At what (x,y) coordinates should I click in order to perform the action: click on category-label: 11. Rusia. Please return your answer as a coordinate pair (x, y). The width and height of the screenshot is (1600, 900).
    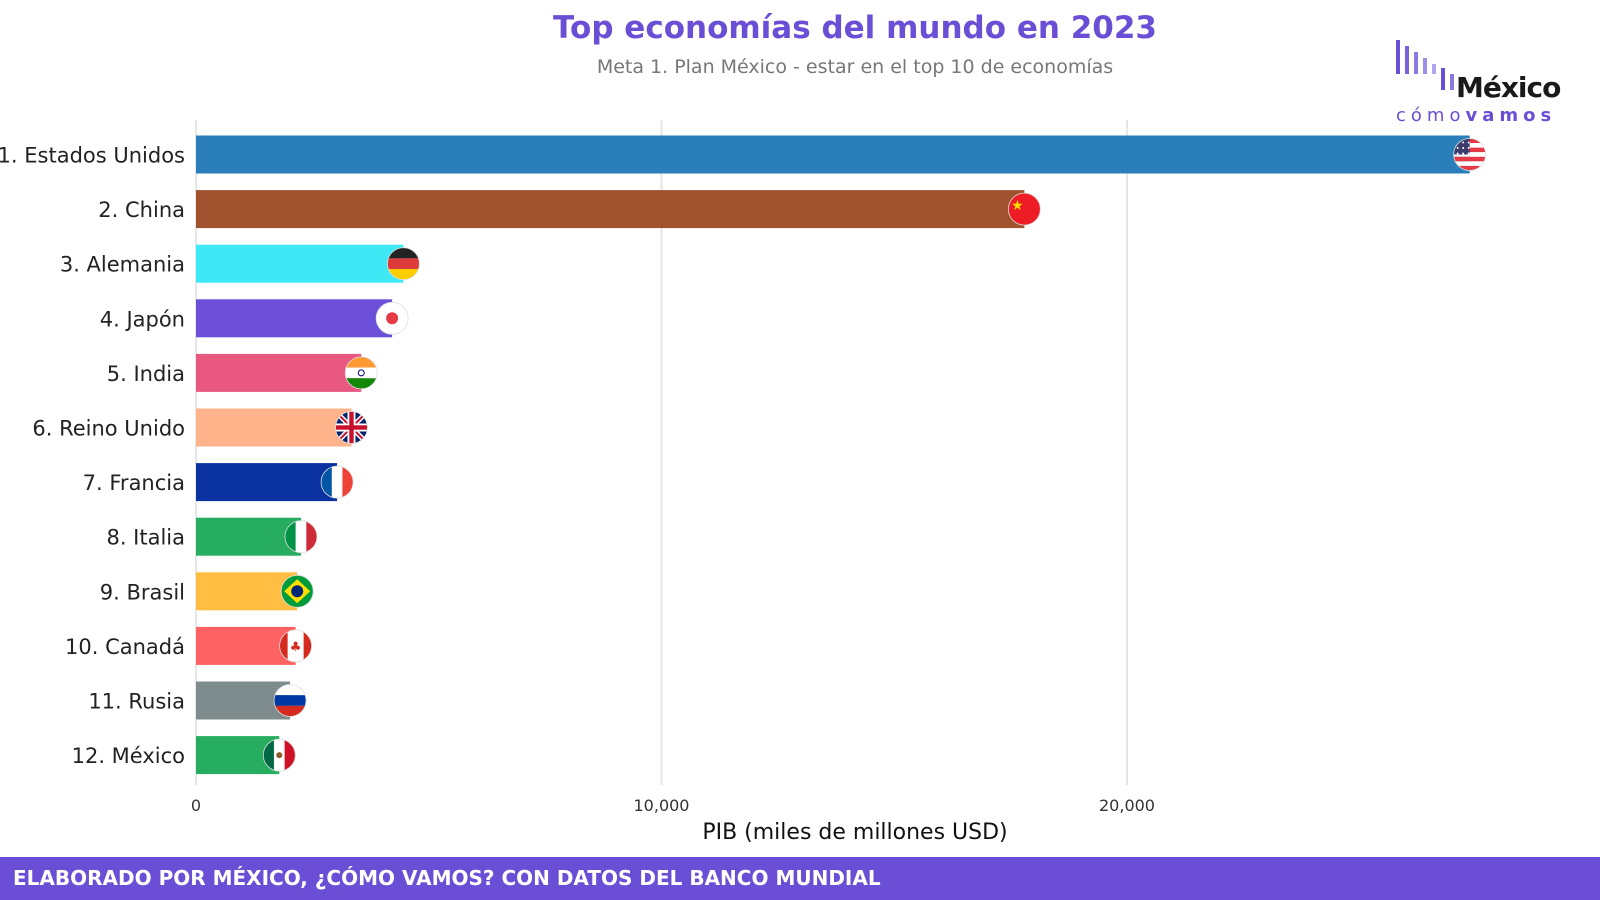
    Looking at the image, I should click on (136, 702).